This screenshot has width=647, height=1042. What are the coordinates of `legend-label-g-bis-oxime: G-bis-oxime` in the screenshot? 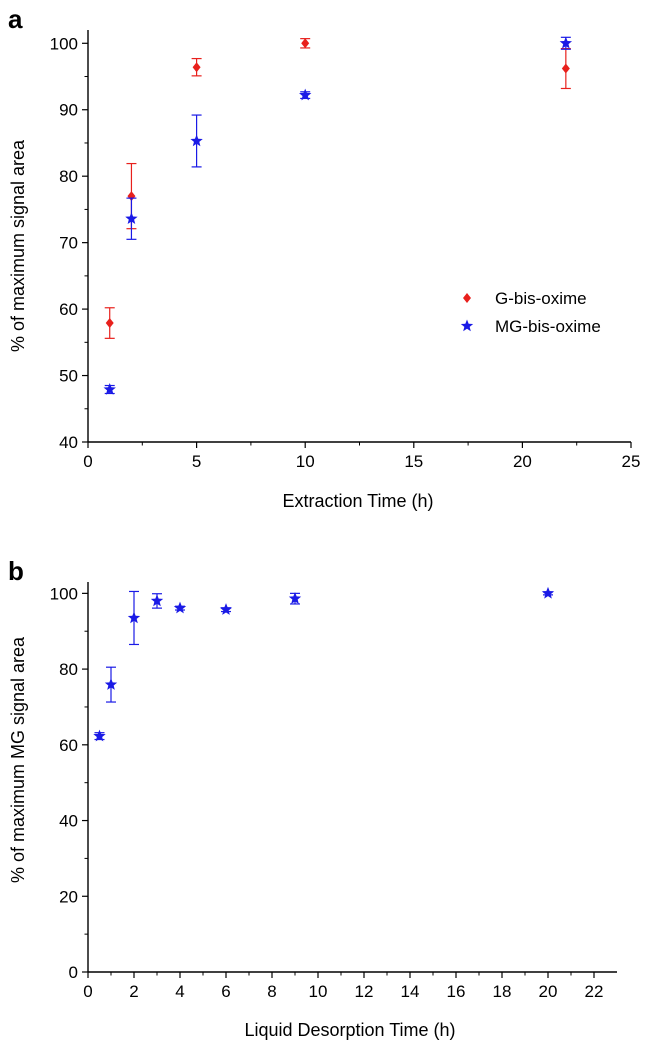 It's located at (541, 298).